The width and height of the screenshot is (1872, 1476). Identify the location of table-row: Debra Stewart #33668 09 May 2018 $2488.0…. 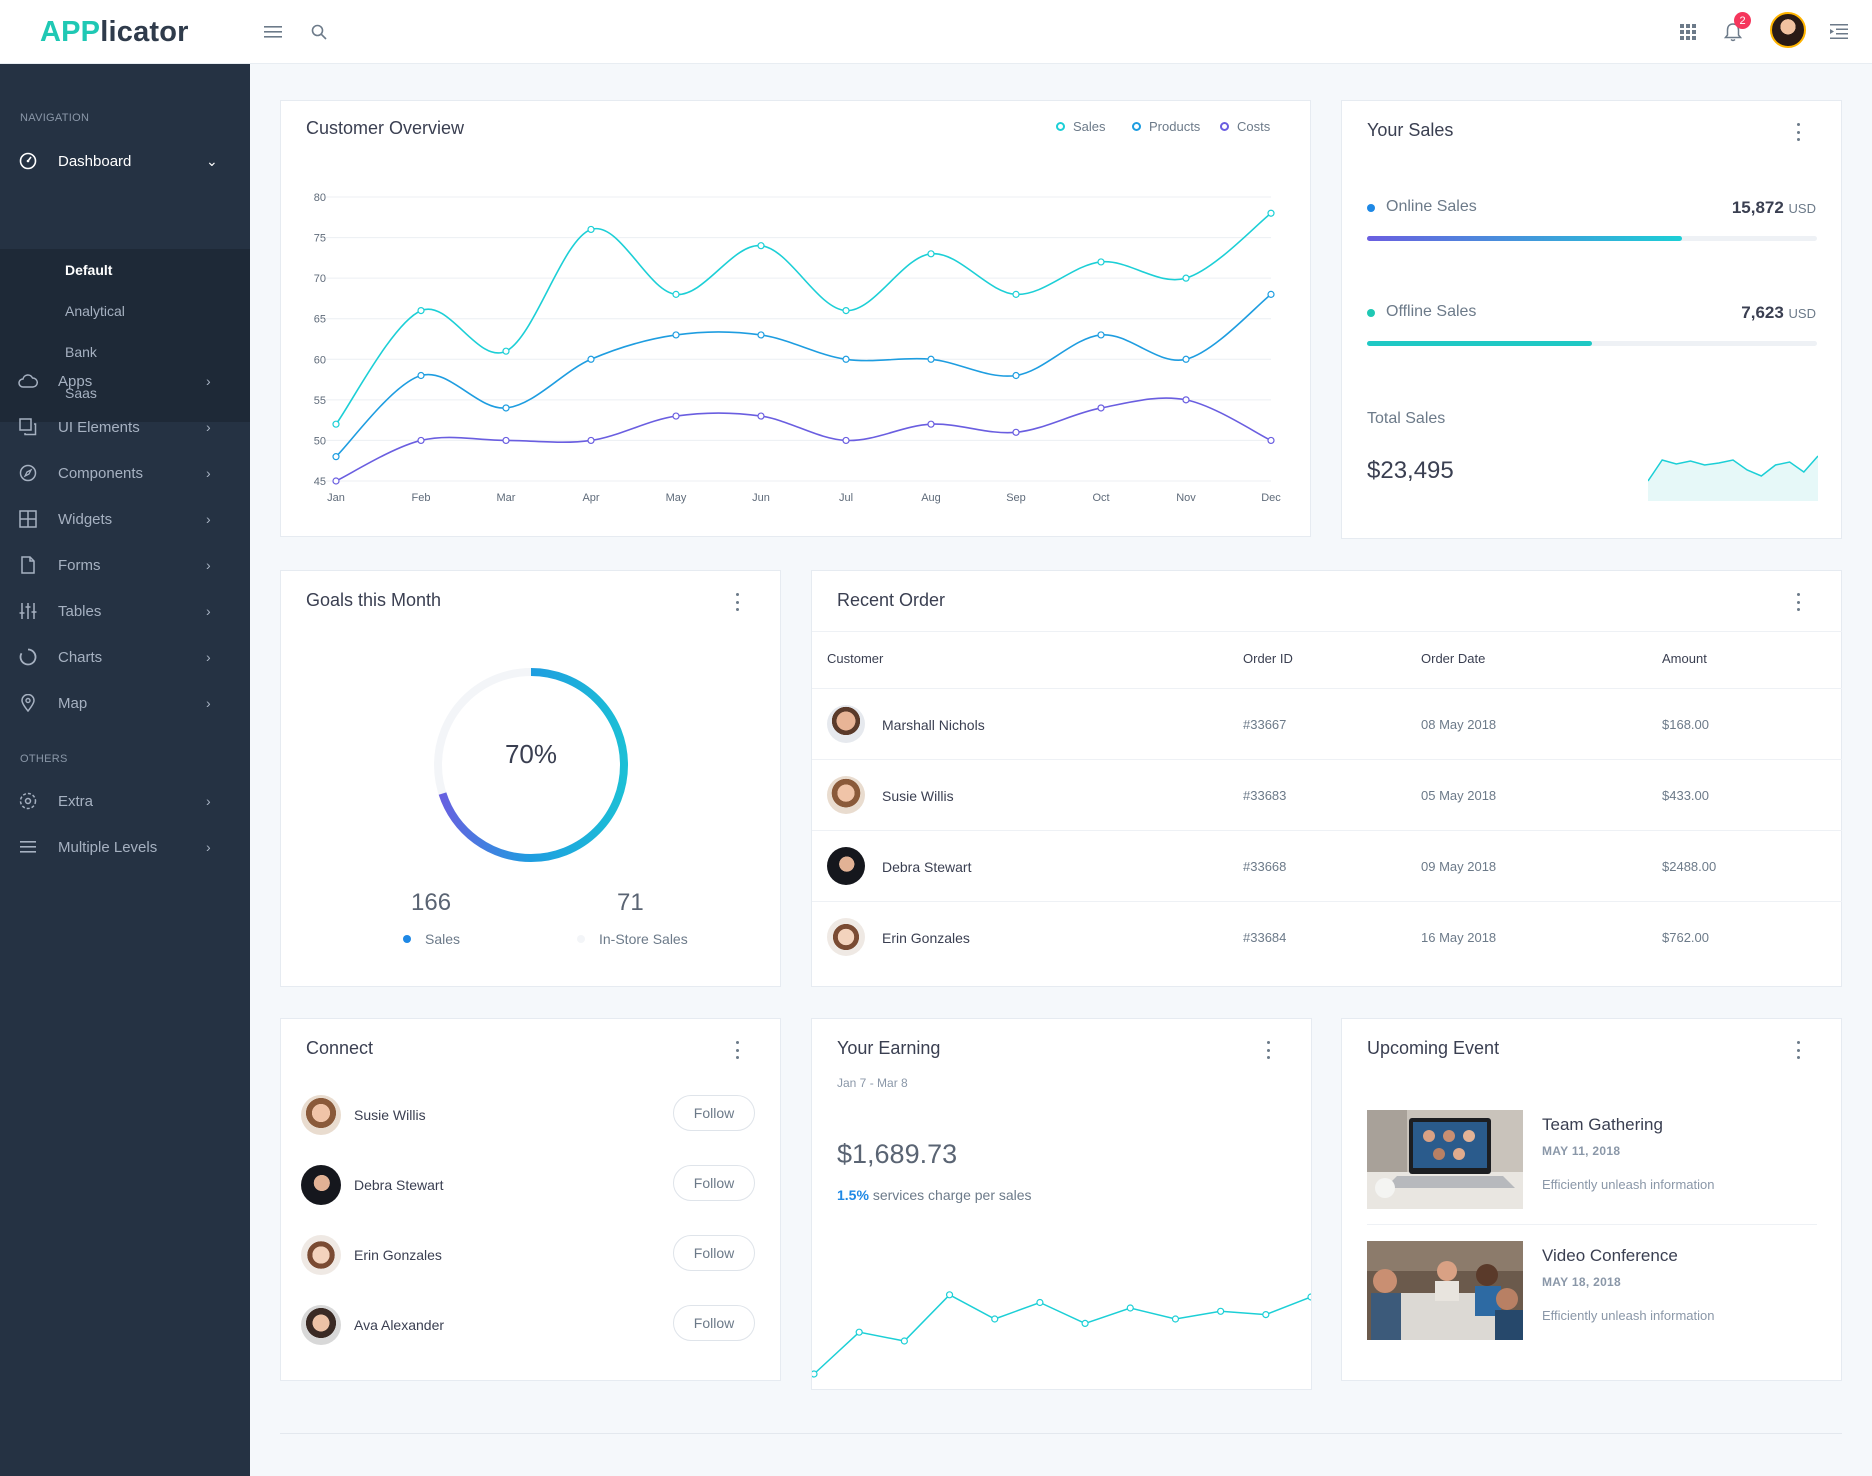
(1327, 865).